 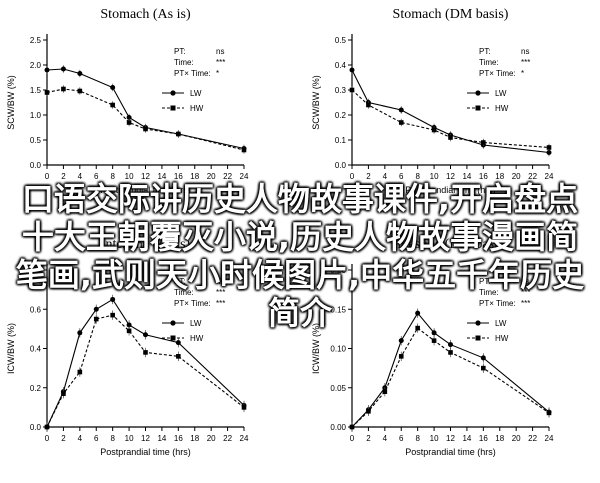 What do you see at coordinates (220, 62) in the screenshot?
I see `stat-value: ***` at bounding box center [220, 62].